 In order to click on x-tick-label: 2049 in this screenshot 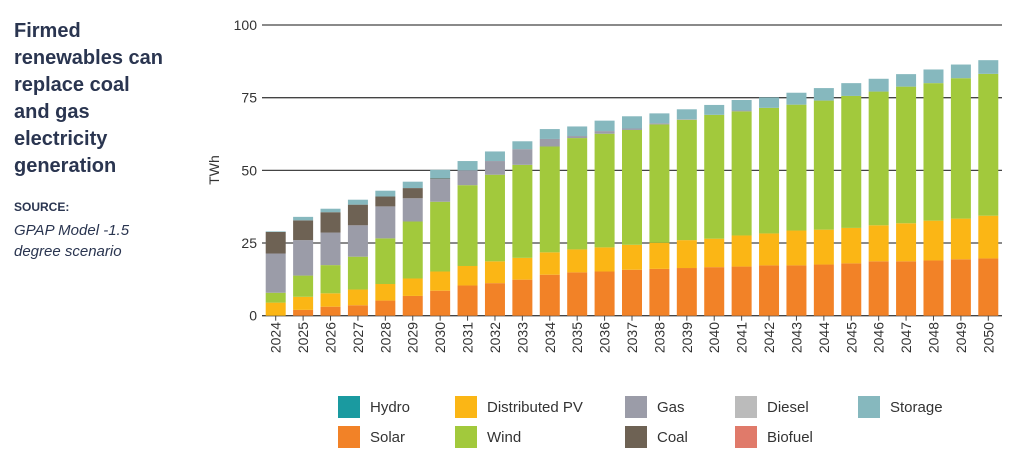, I will do `click(961, 337)`.